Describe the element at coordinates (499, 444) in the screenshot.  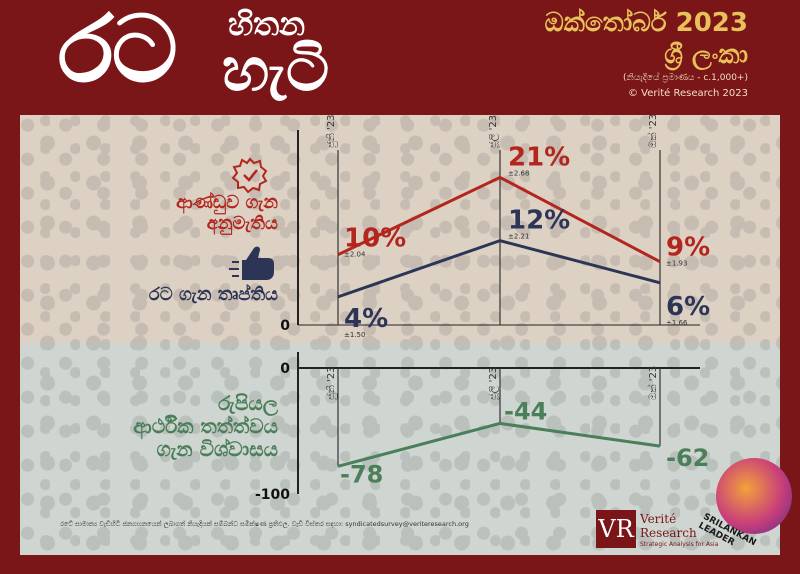
I see `economic-line` at that location.